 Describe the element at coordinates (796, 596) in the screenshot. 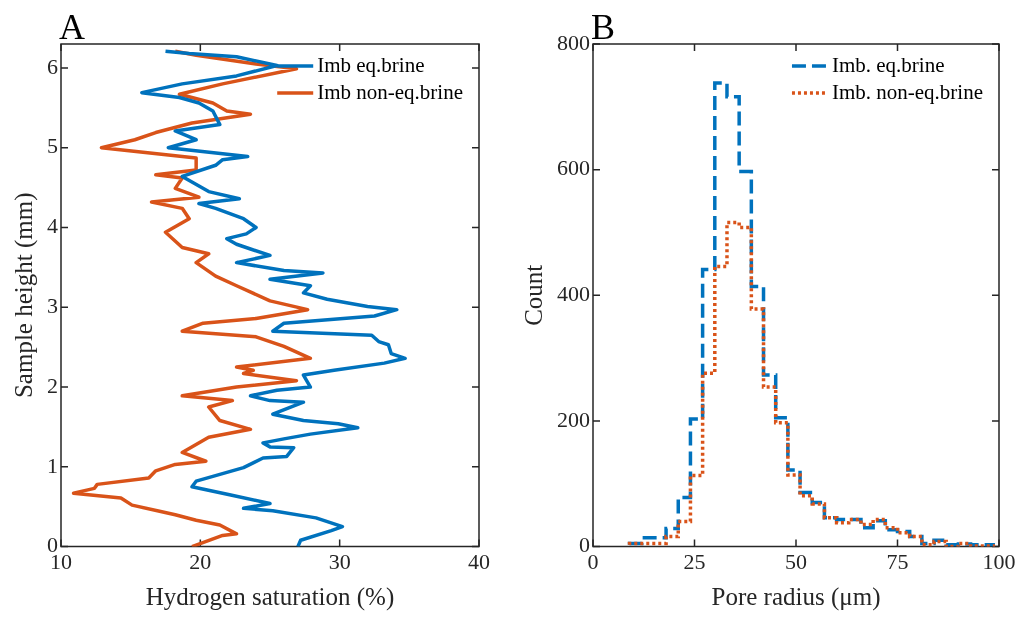

I see `x-axis-title: Pore radius (μm)` at that location.